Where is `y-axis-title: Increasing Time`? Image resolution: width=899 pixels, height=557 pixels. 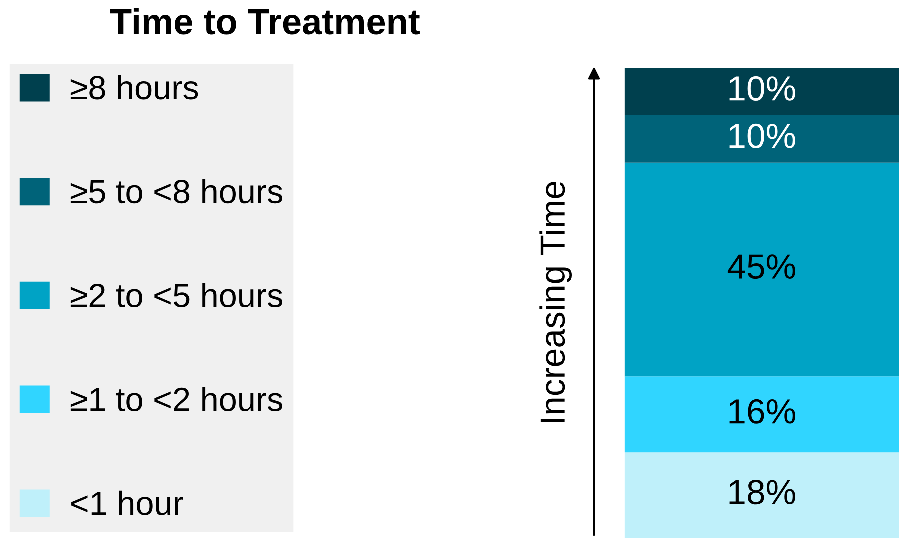
y-axis-title: Increasing Time is located at coordinates (556, 302).